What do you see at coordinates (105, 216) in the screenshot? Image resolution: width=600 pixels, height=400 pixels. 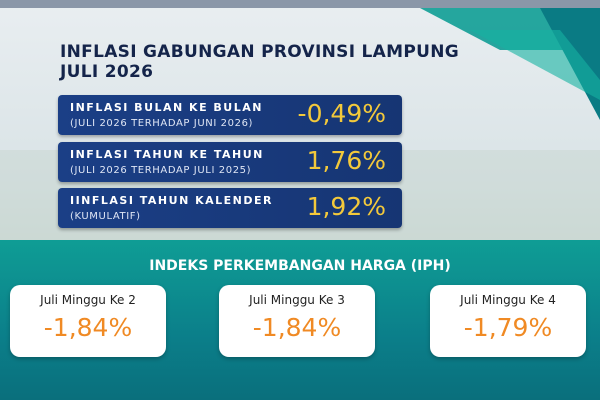 I see `indicator-sublabel: (KUMULATIF)` at bounding box center [105, 216].